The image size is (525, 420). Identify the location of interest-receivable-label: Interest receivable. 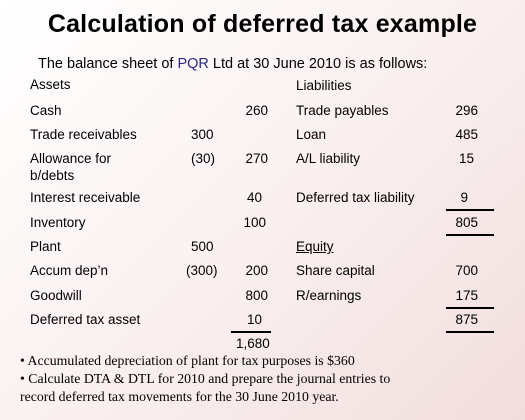
(85, 197).